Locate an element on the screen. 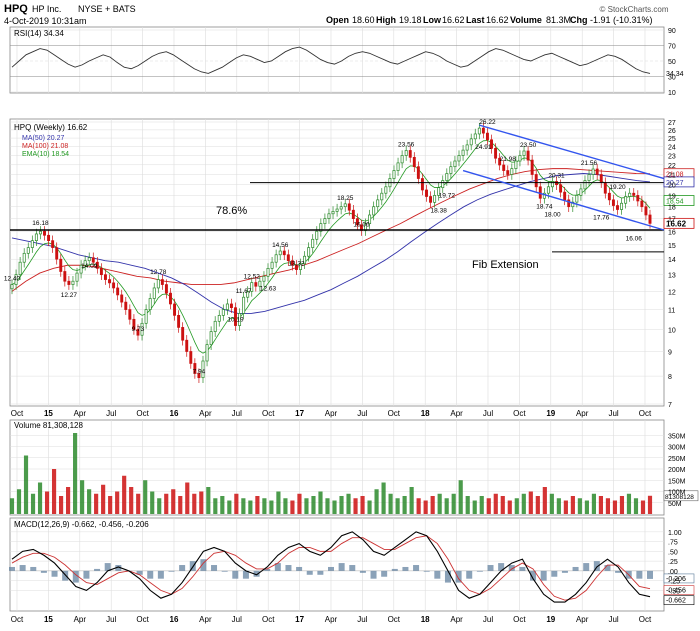  open-label: Open is located at coordinates (337, 20).